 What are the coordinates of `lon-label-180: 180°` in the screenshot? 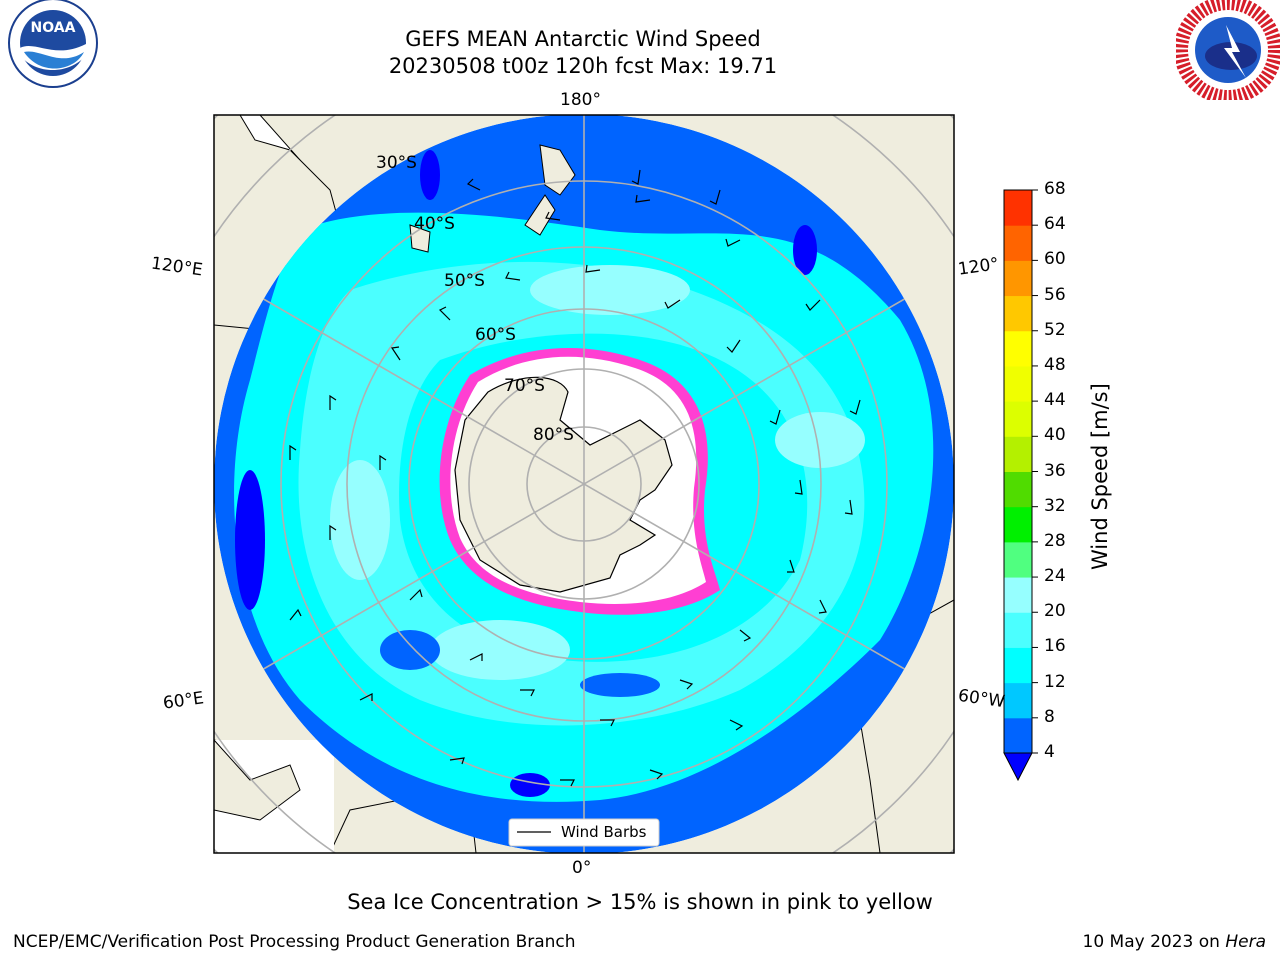 It's located at (580, 100).